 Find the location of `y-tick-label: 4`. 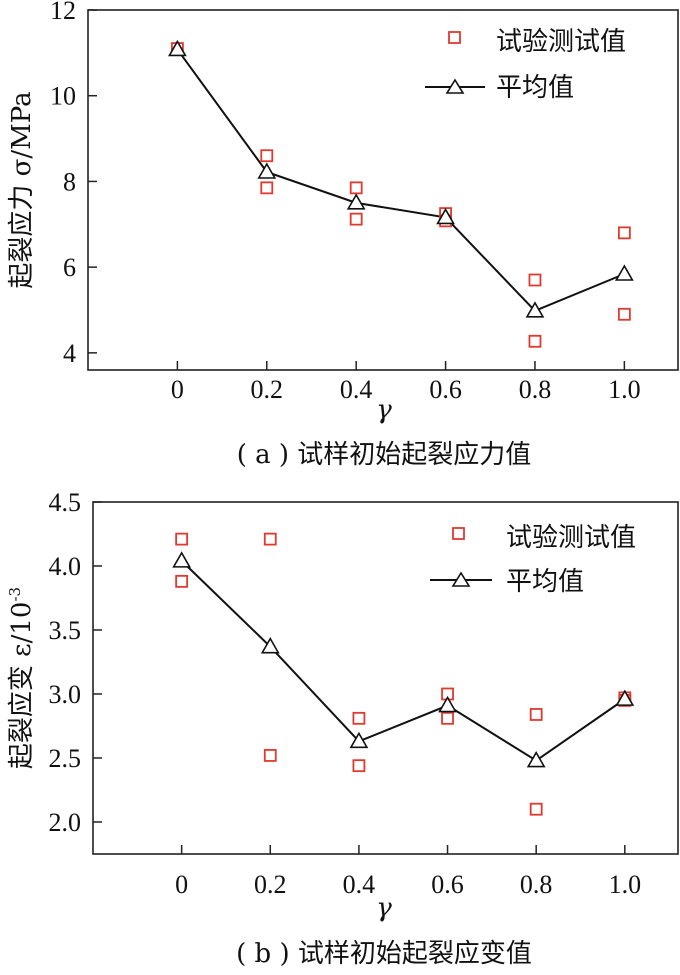

y-tick-label: 4 is located at coordinates (69, 353).